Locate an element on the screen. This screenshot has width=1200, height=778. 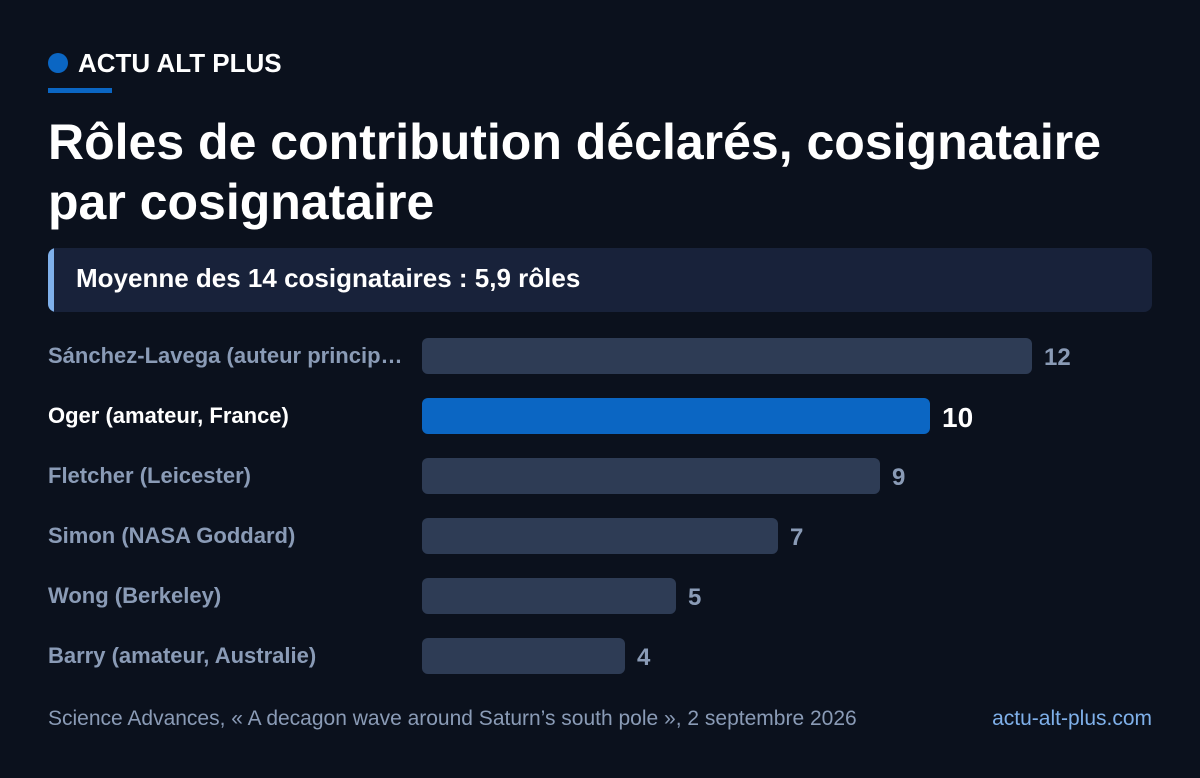
brand-name: ACTU ALT PLUS is located at coordinates (180, 63).